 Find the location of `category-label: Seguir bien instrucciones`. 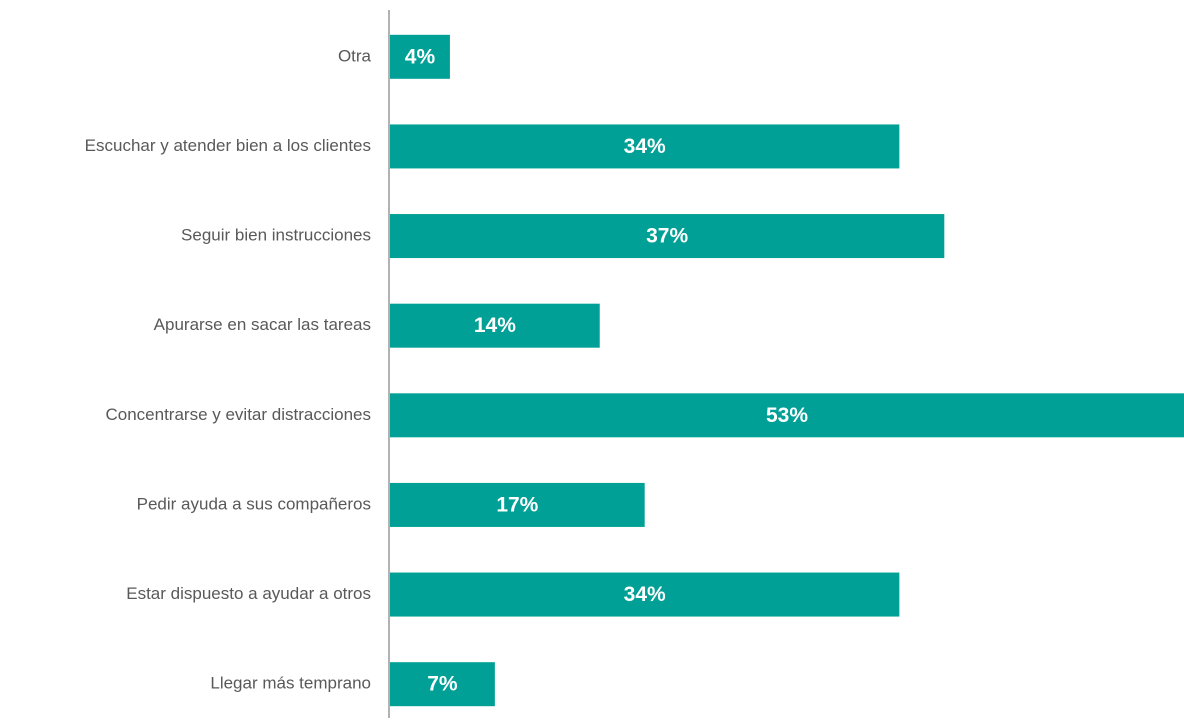

category-label: Seguir bien instrucciones is located at coordinates (276, 235).